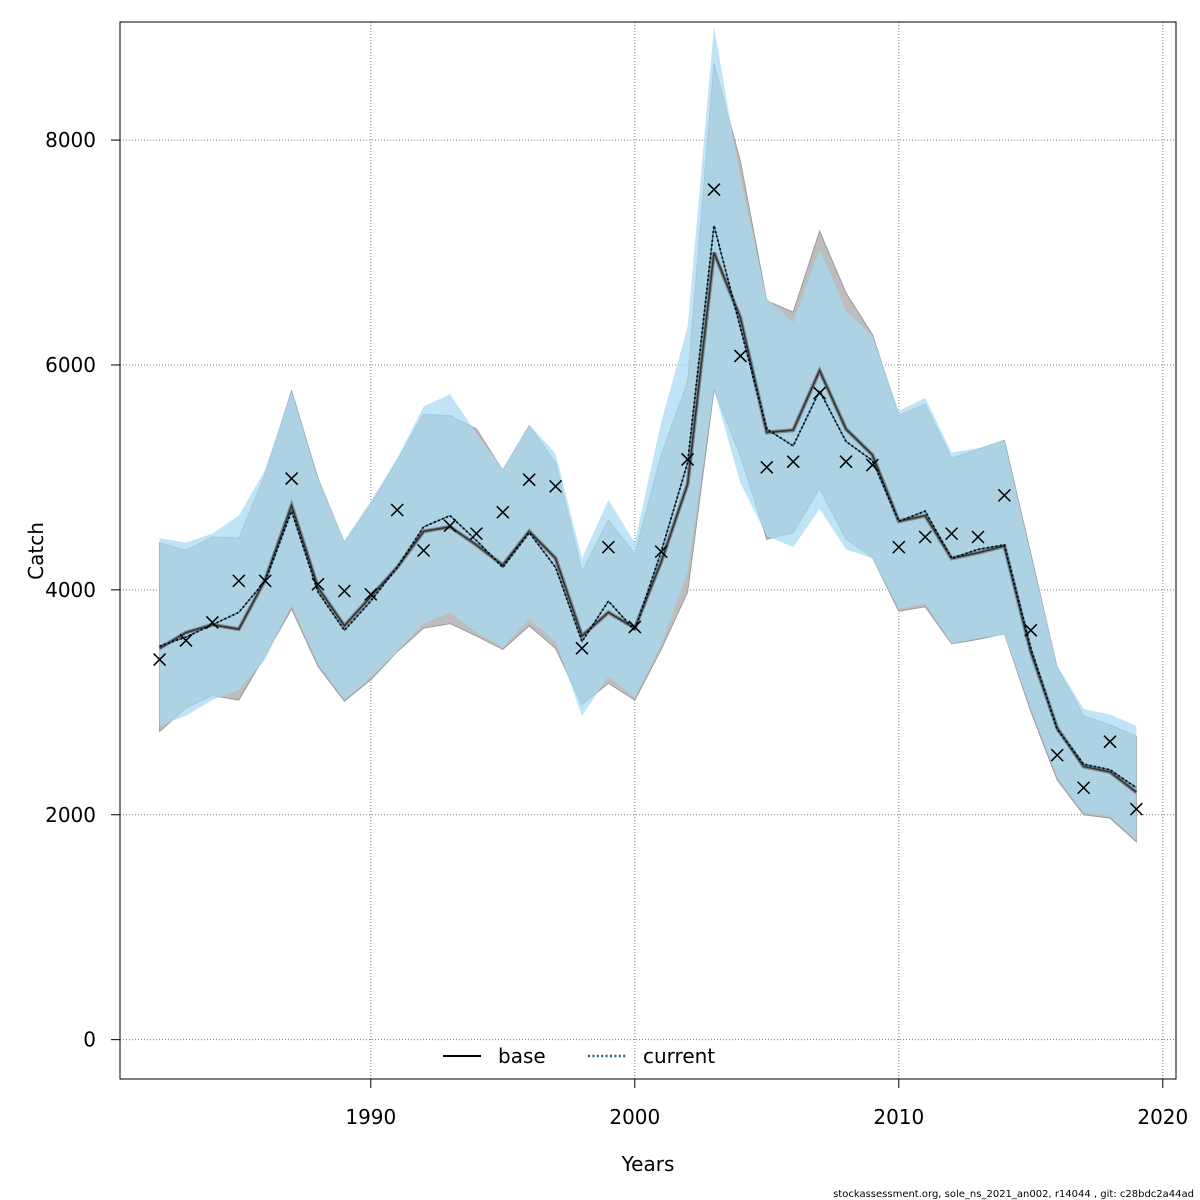 The height and width of the screenshot is (1200, 1200). What do you see at coordinates (679, 1056) in the screenshot?
I see `legend-current-label: current` at bounding box center [679, 1056].